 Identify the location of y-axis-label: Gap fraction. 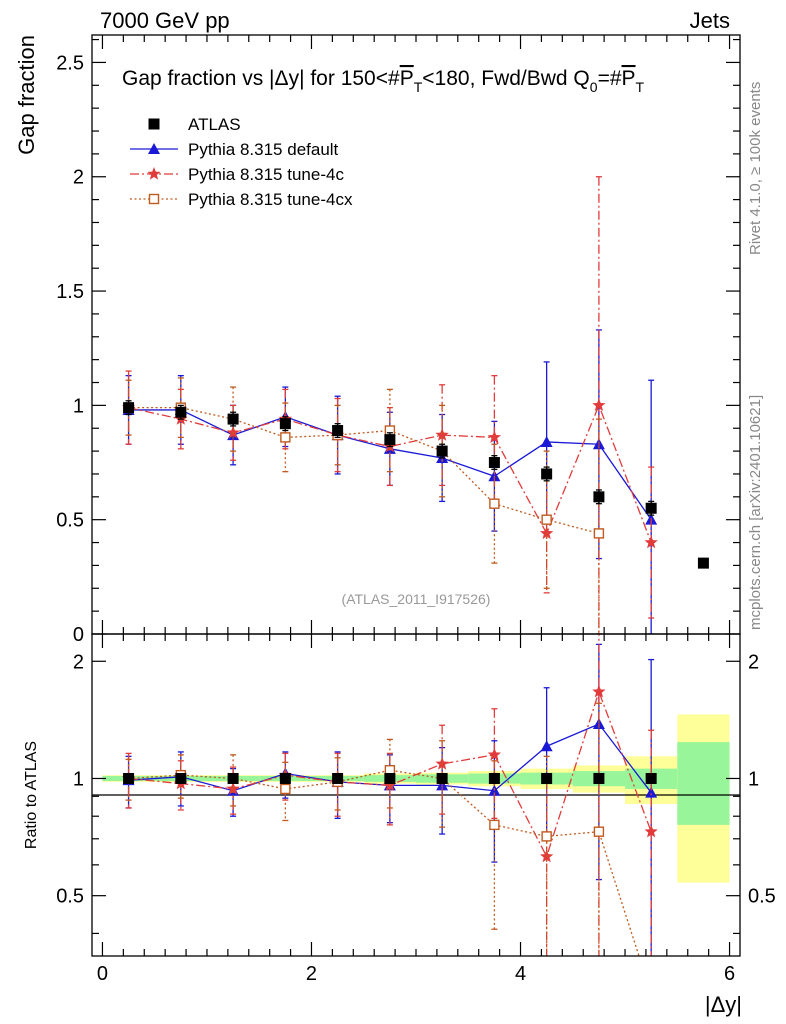
(26, 95).